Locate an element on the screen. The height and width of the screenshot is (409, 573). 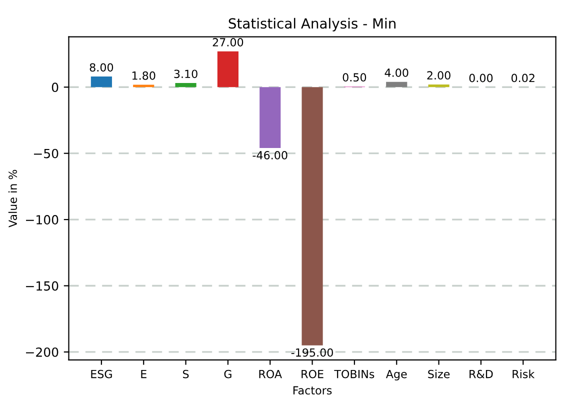
data-label: 8.00 is located at coordinates (102, 67).